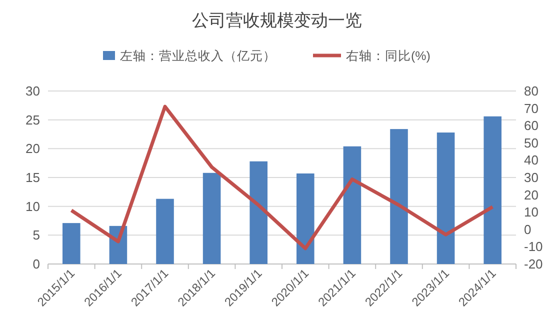  I want to click on y2-tick-label: 40, so click(531, 160).